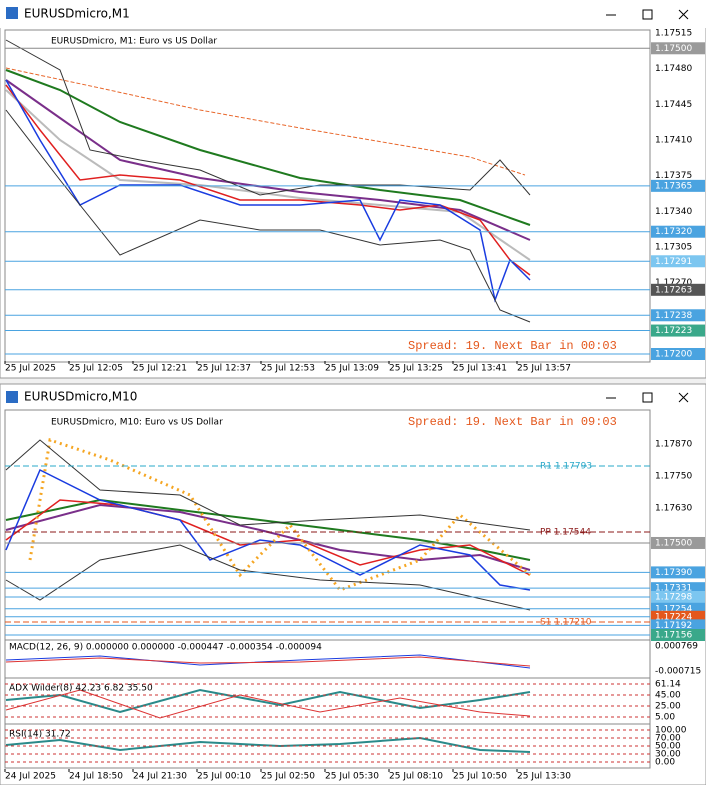 The width and height of the screenshot is (706, 789). What do you see at coordinates (160, 369) in the screenshot?
I see `time-label: 25 Jul 12:21` at bounding box center [160, 369].